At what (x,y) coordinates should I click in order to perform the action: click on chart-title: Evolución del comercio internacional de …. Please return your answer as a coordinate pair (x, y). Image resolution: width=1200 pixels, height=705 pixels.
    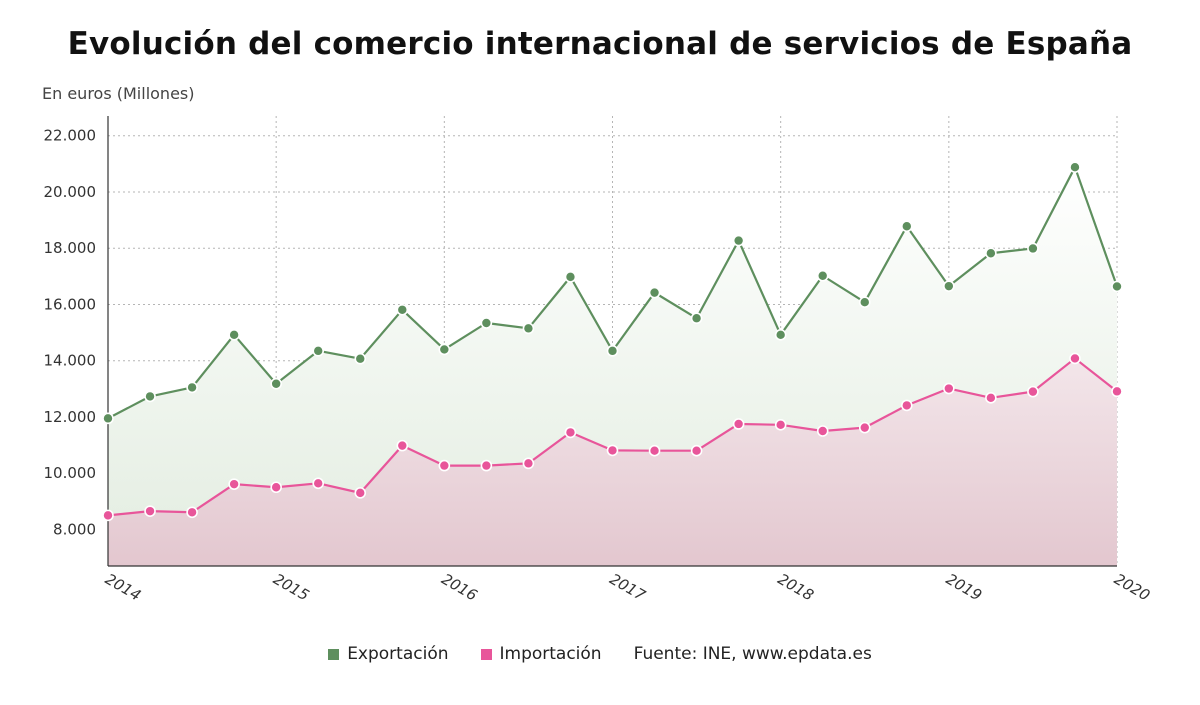
    Looking at the image, I should click on (600, 44).